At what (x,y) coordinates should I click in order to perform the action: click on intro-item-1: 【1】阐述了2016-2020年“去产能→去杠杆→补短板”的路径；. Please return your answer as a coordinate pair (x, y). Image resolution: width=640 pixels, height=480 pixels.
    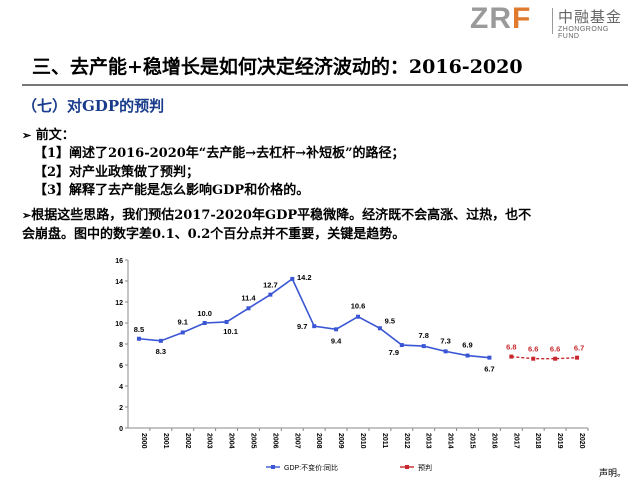
    Looking at the image, I should click on (219, 153).